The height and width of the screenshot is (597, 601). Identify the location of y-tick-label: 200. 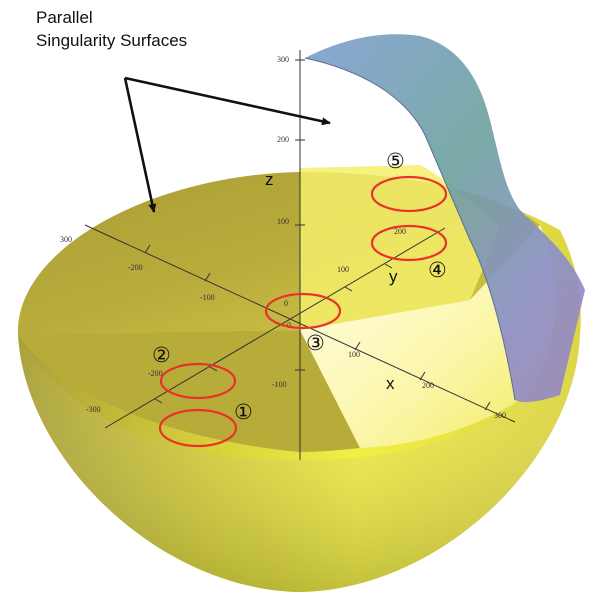
(400, 231).